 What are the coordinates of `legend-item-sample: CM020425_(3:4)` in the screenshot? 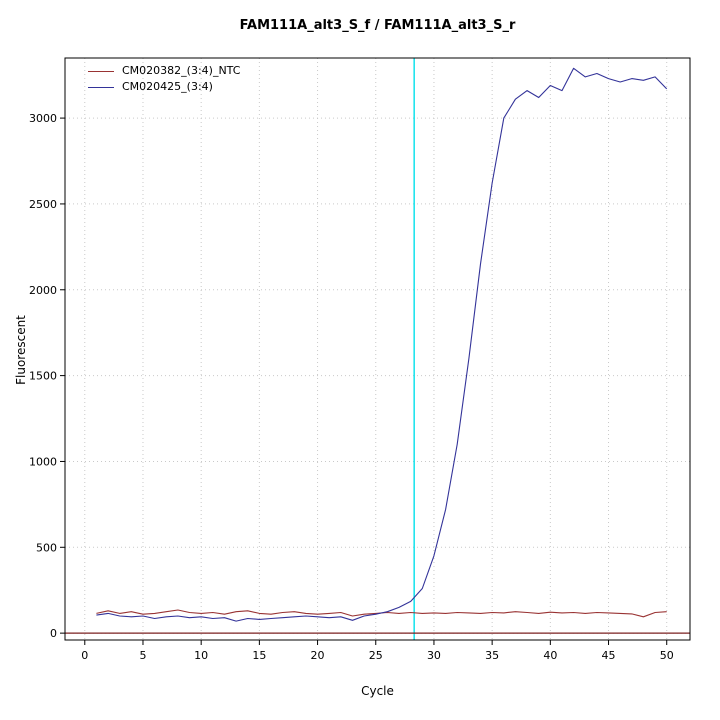 It's located at (164, 87).